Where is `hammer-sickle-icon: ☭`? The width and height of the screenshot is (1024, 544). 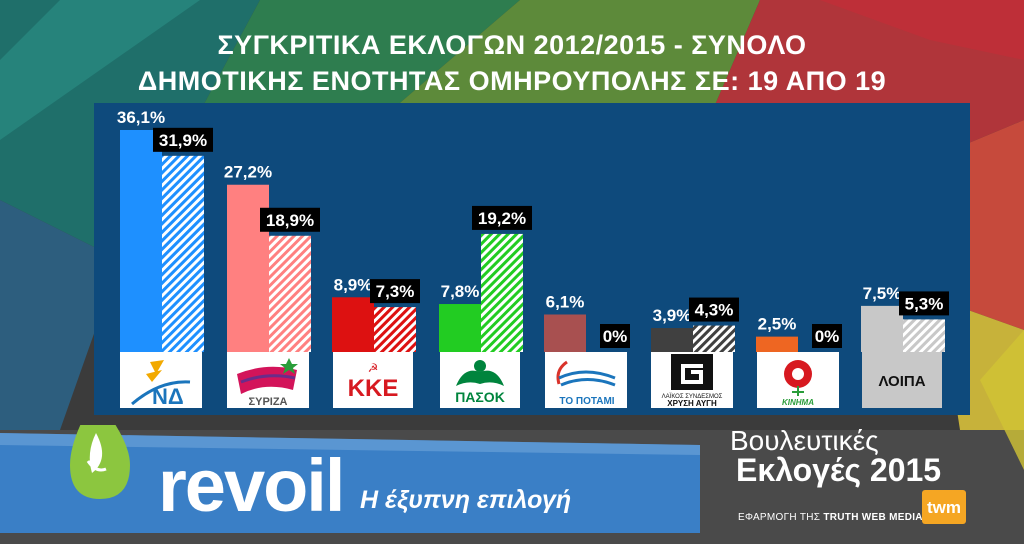
hammer-sickle-icon: ☭ is located at coordinates (373, 368).